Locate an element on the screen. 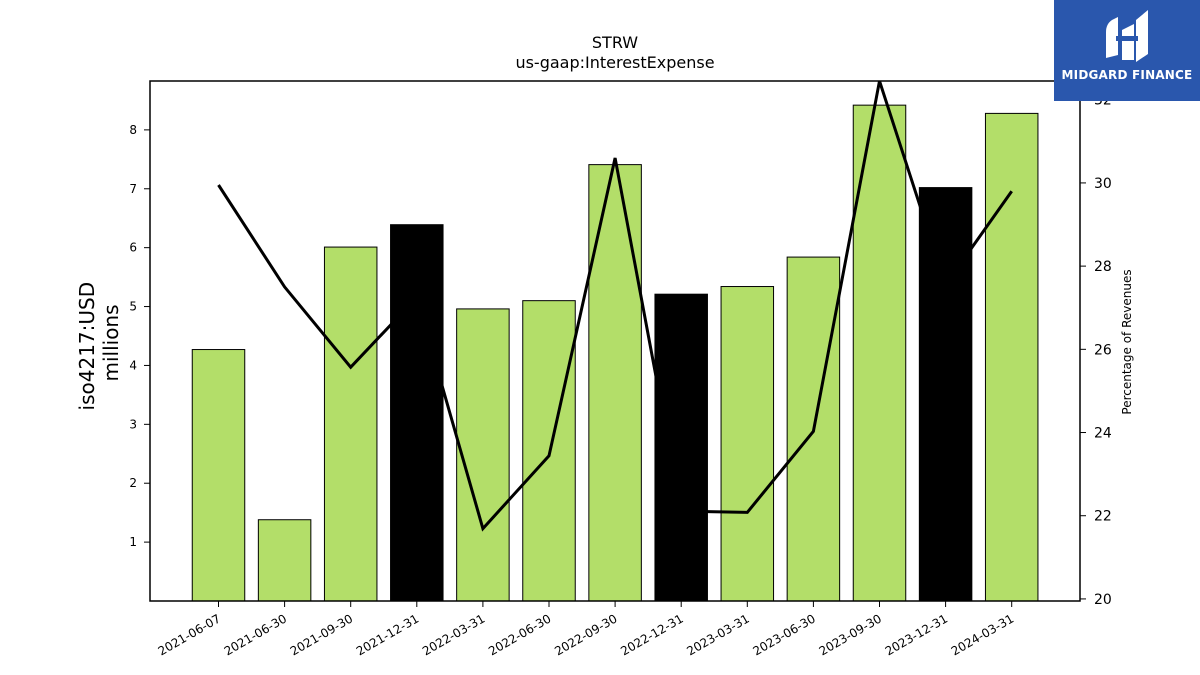 The height and width of the screenshot is (675, 1200). y2-axis-label: Percentage of Revenues is located at coordinates (1127, 341).